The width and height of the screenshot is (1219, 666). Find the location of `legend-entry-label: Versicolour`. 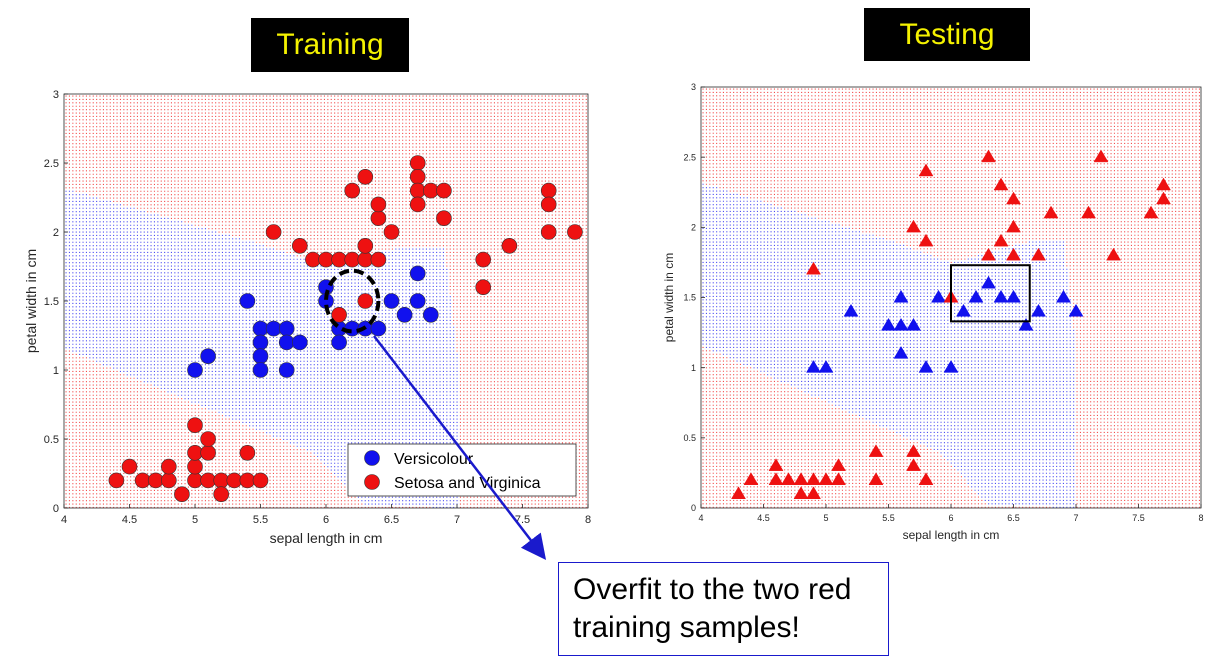

legend-entry-label: Versicolour is located at coordinates (434, 459).